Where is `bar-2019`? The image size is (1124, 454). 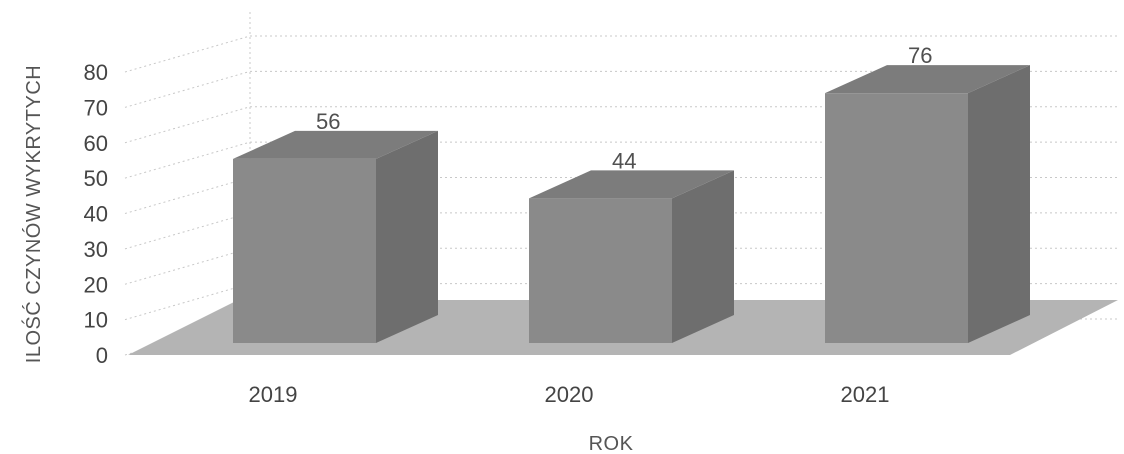
bar-2019 is located at coordinates (335, 236).